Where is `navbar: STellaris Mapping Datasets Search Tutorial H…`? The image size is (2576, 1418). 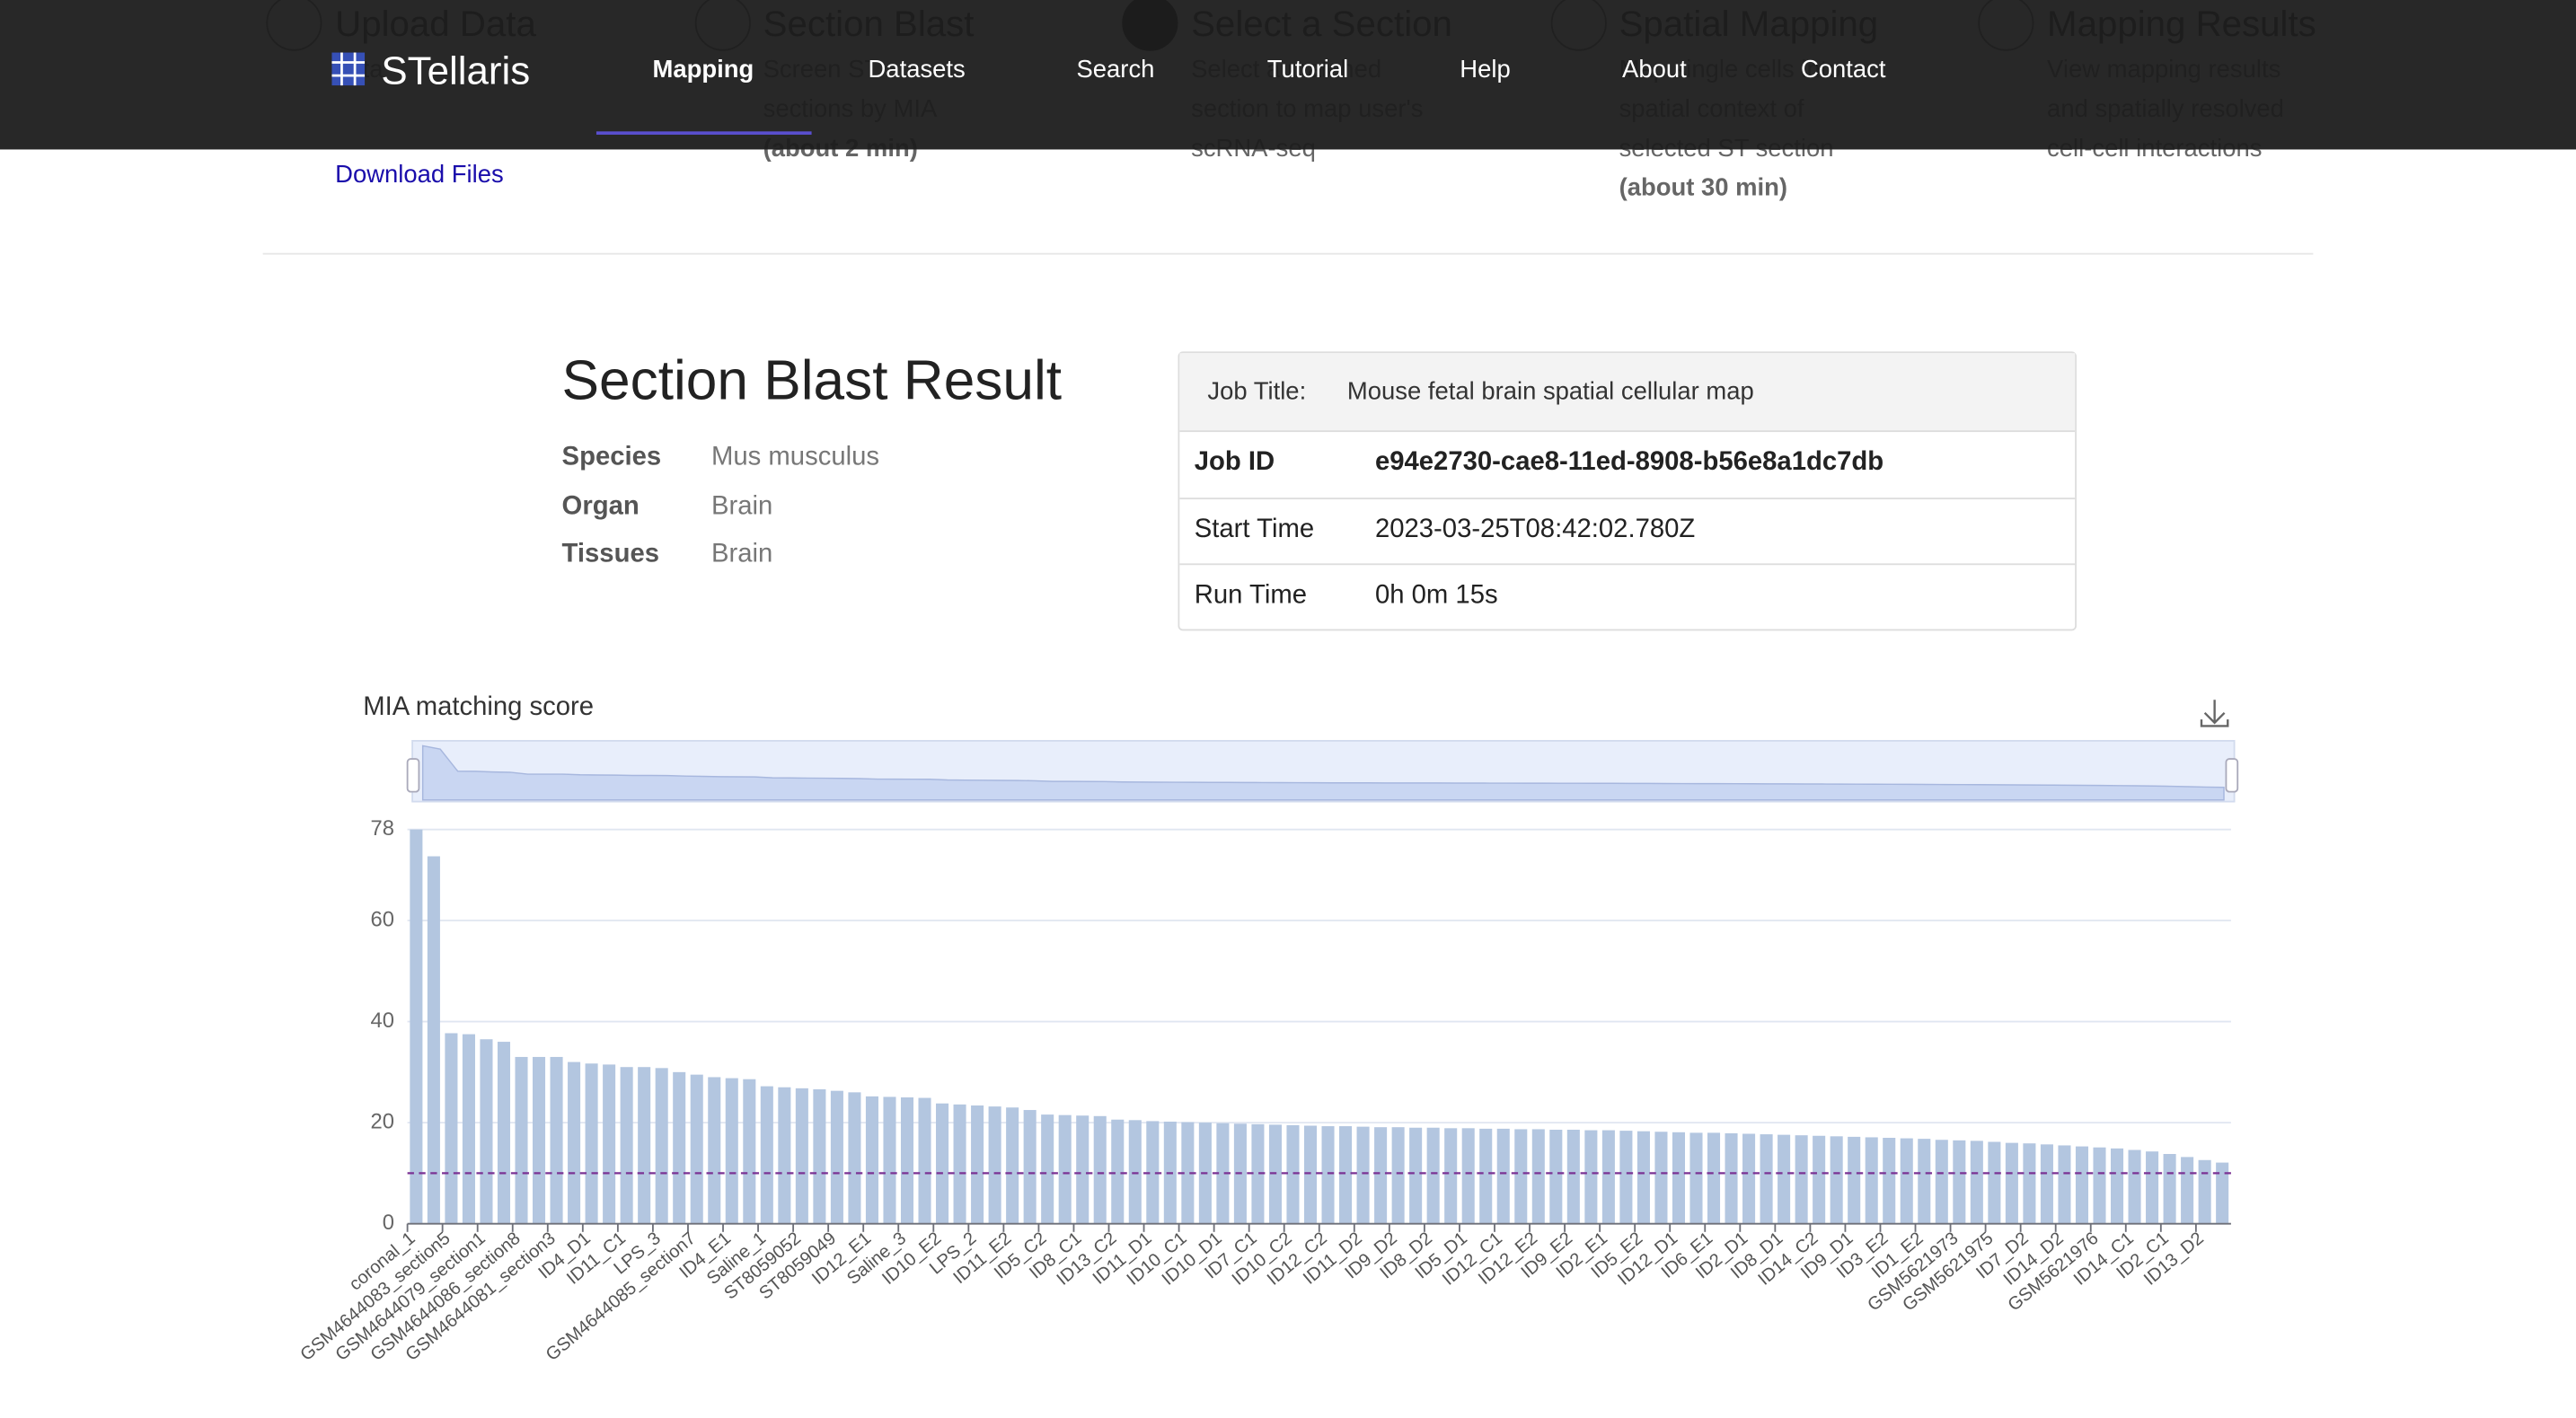
navbar: STellaris Mapping Datasets Search Tutorial H… is located at coordinates (1288, 75).